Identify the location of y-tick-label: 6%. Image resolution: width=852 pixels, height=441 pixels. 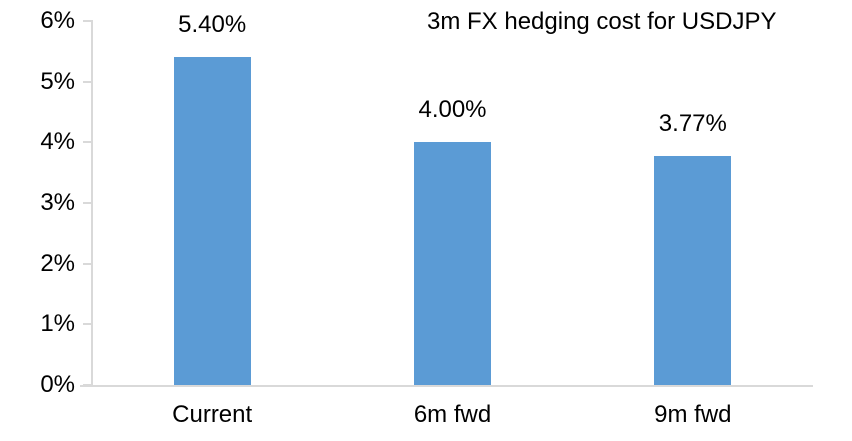
(57, 20).